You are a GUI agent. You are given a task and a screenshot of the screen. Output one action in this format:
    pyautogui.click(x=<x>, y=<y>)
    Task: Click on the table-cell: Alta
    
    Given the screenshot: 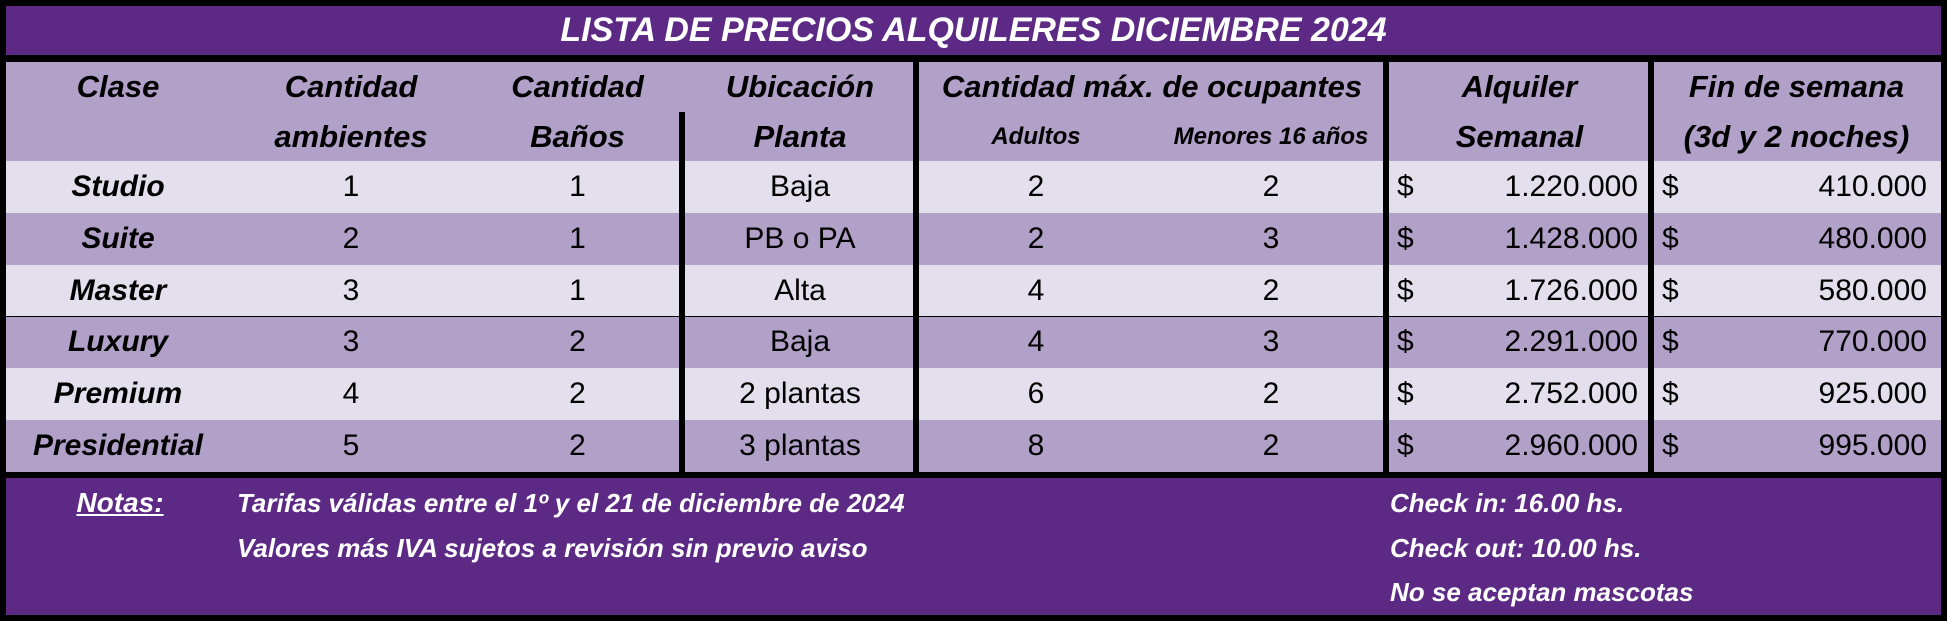 What is the action you would take?
    pyautogui.click(x=800, y=290)
    